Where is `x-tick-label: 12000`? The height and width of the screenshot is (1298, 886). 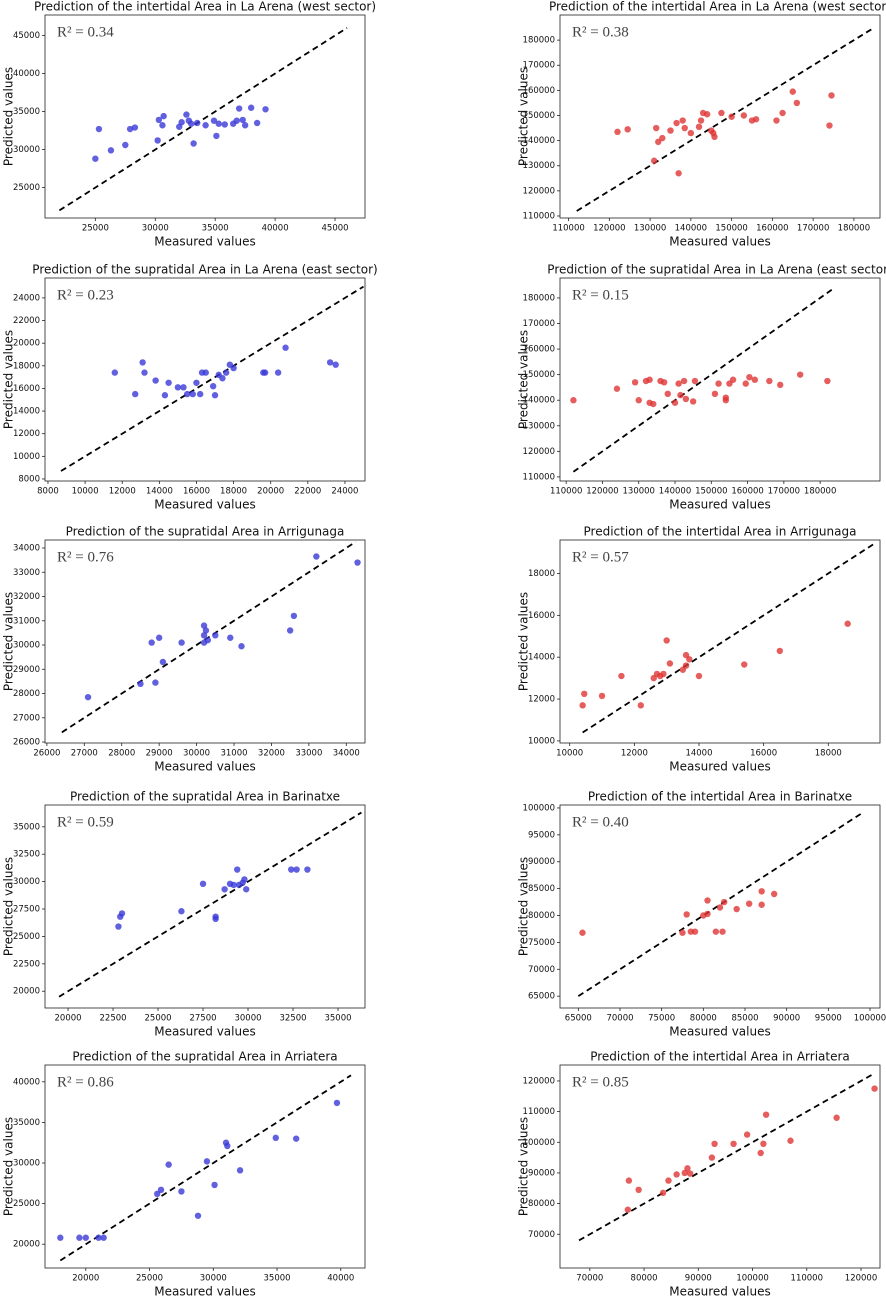 x-tick-label: 12000 is located at coordinates (122, 492).